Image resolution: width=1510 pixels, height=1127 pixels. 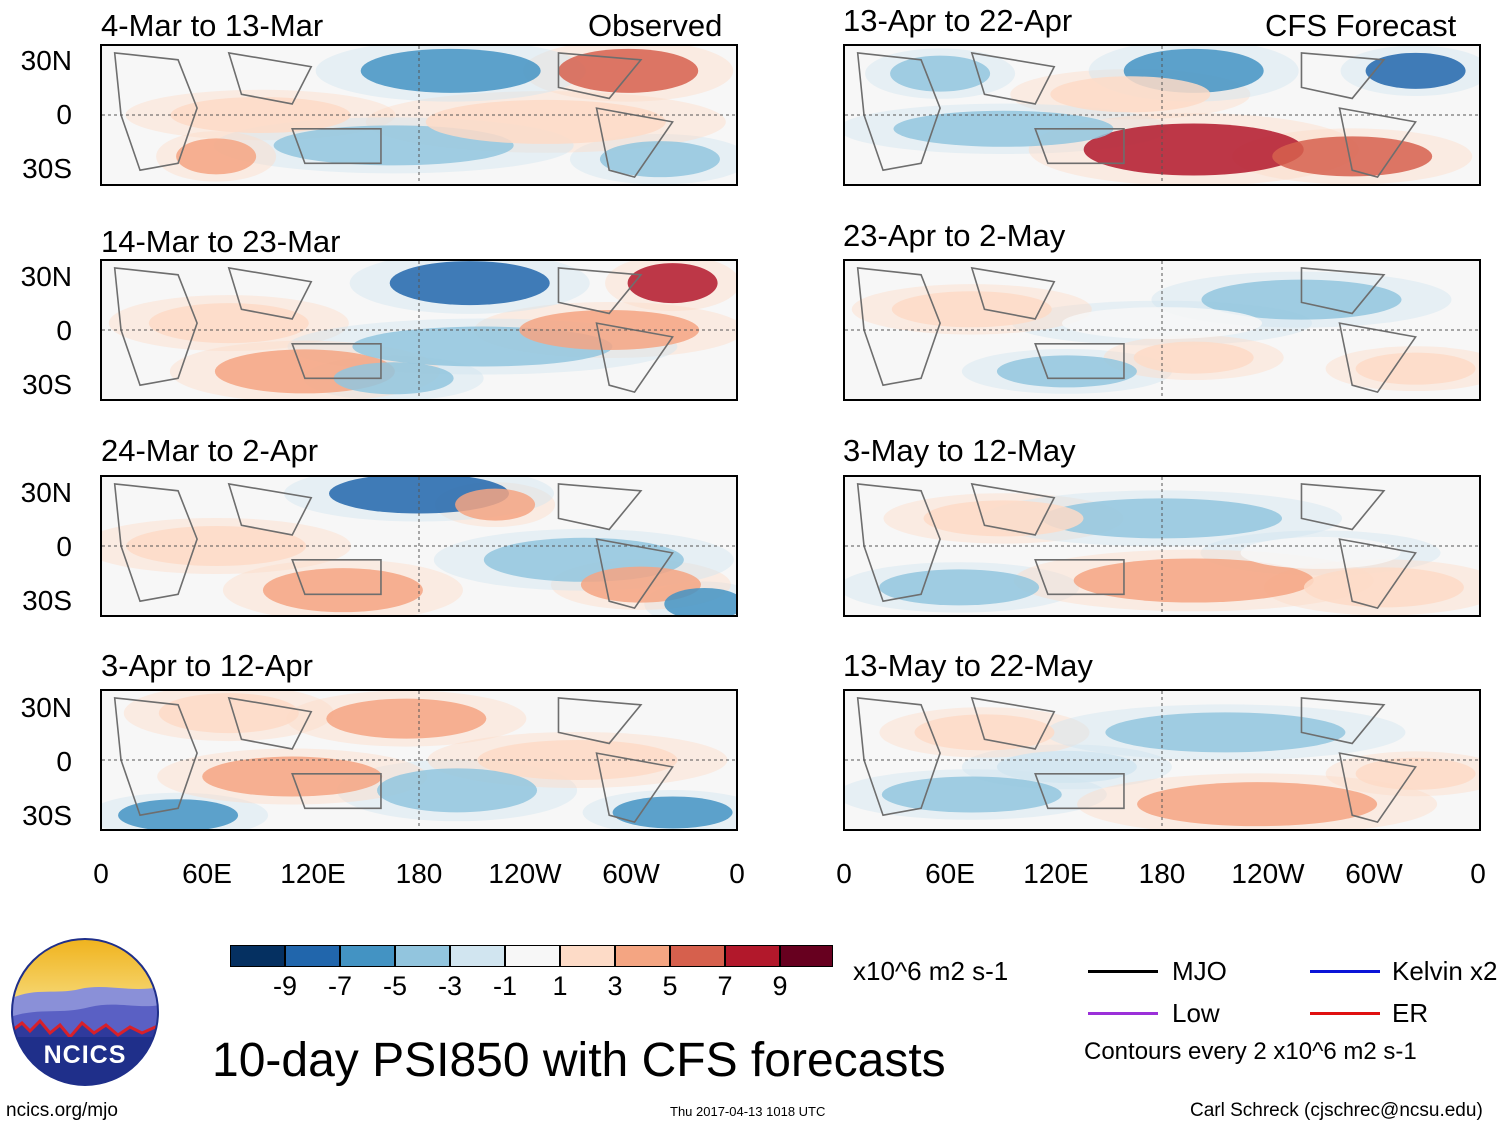 I want to click on ncics-logo: NCICS, so click(x=85, y=1012).